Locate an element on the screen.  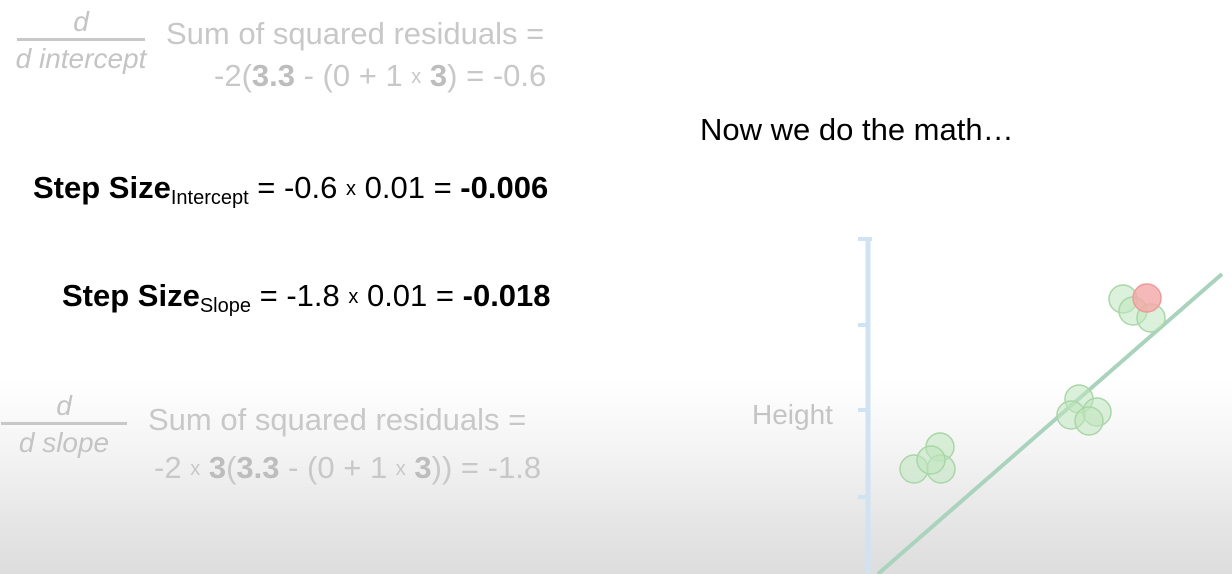
fraction-denominator: d intercept is located at coordinates (81, 58).